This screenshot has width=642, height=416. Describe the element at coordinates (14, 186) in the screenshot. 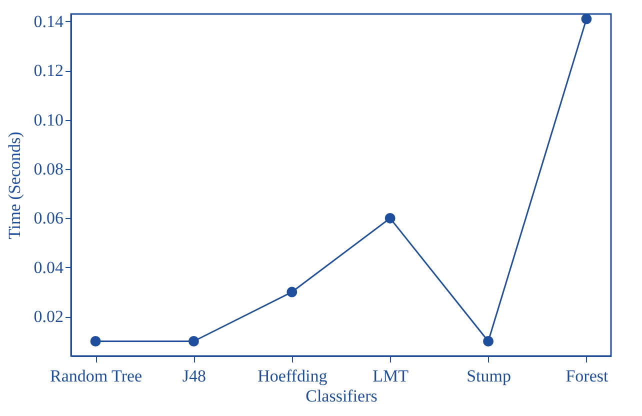

I see `y-axis-title: Time (Seconds)` at that location.